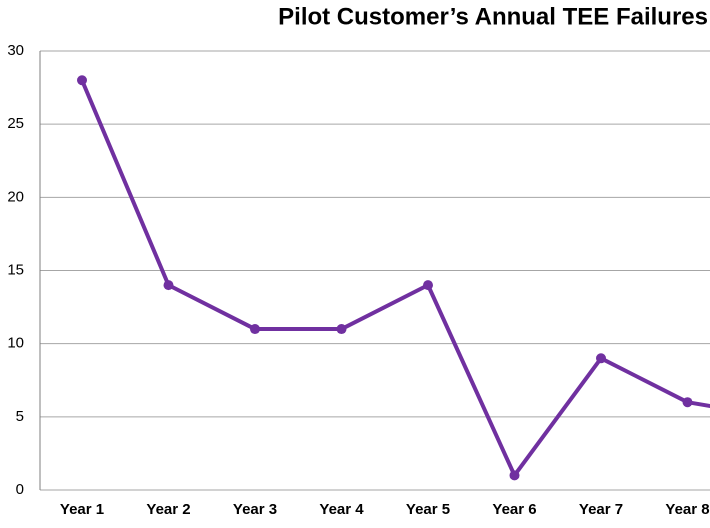  Describe the element at coordinates (15, 269) in the screenshot. I see `y-tick-label: 15` at that location.